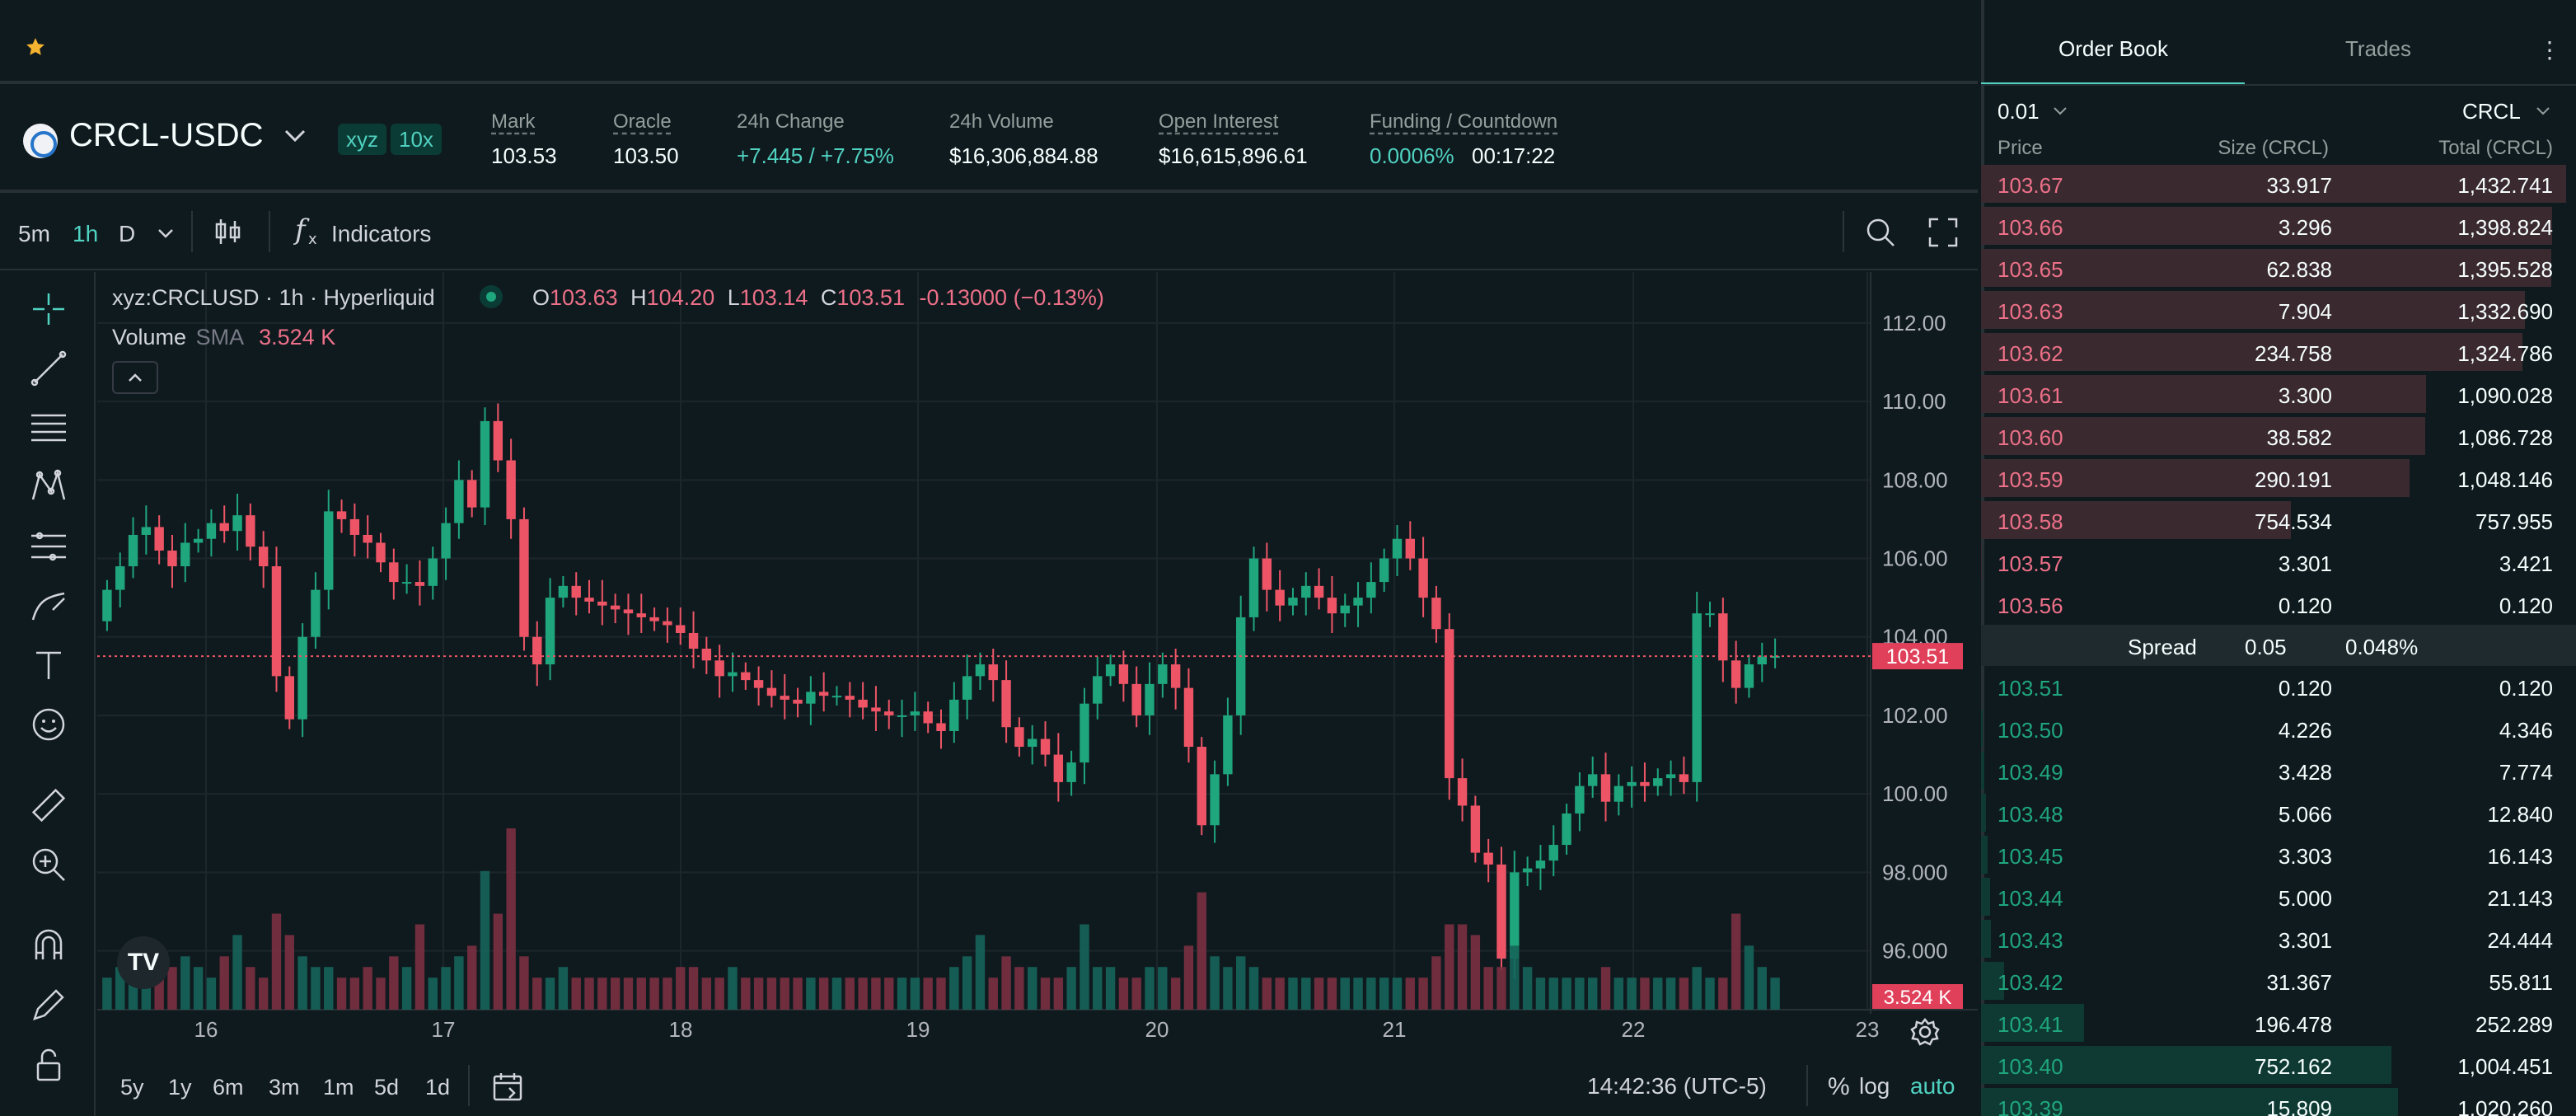  Describe the element at coordinates (381, 233) in the screenshot. I see `indicators-button: Indicators` at that location.